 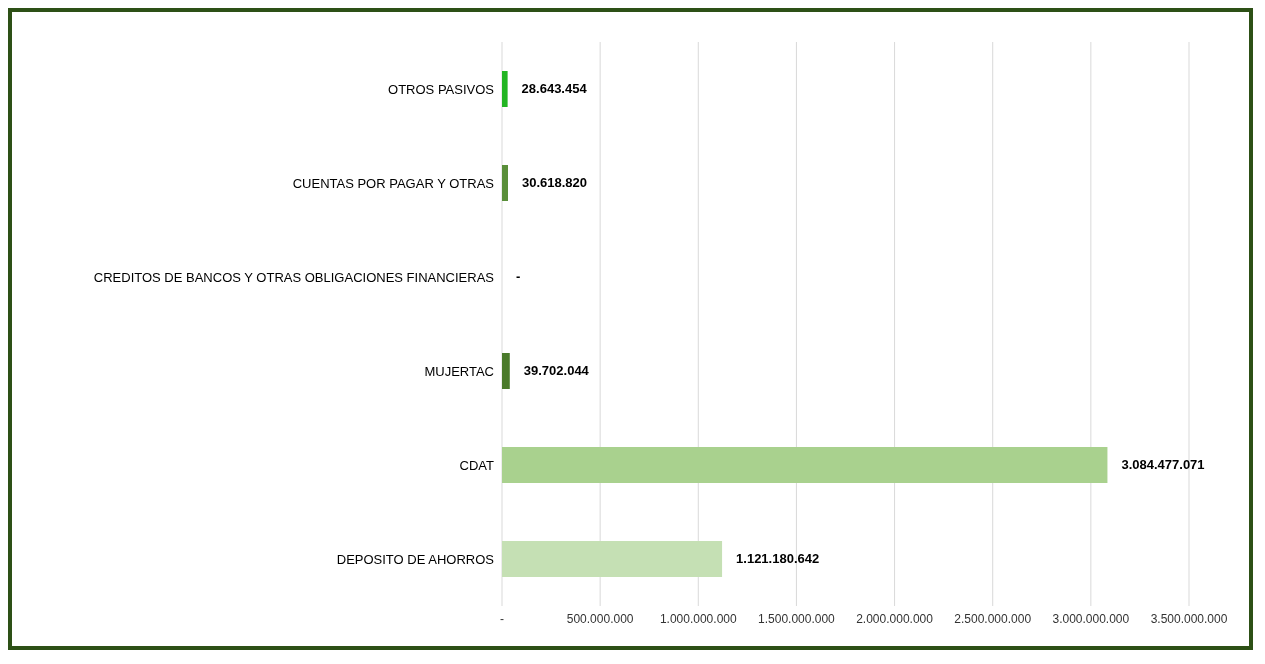 I want to click on x-tick-label: 500.000.000, so click(x=600, y=618).